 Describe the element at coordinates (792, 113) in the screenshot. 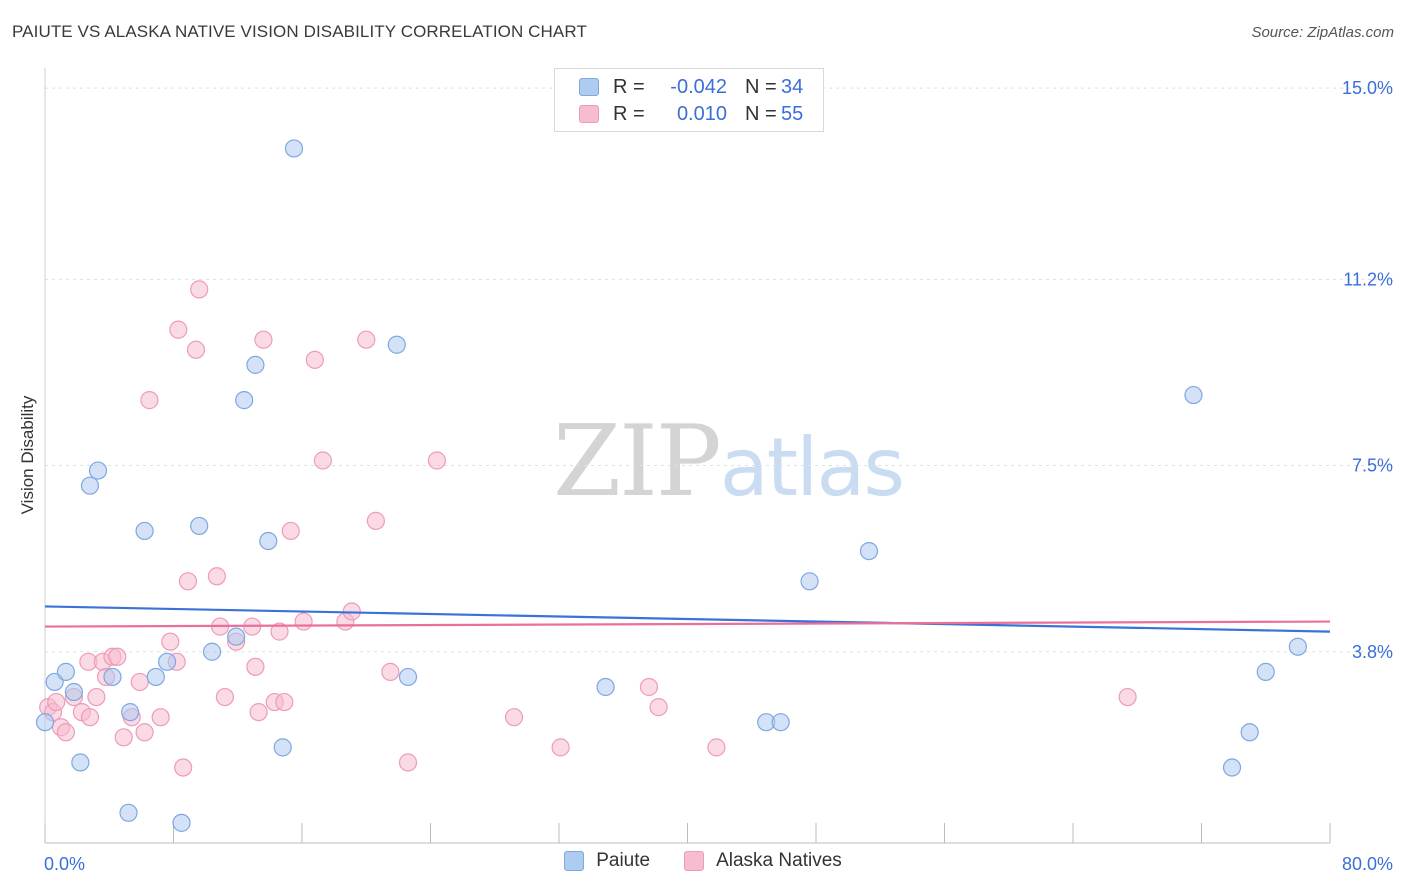

I see `n-value: 55` at that location.